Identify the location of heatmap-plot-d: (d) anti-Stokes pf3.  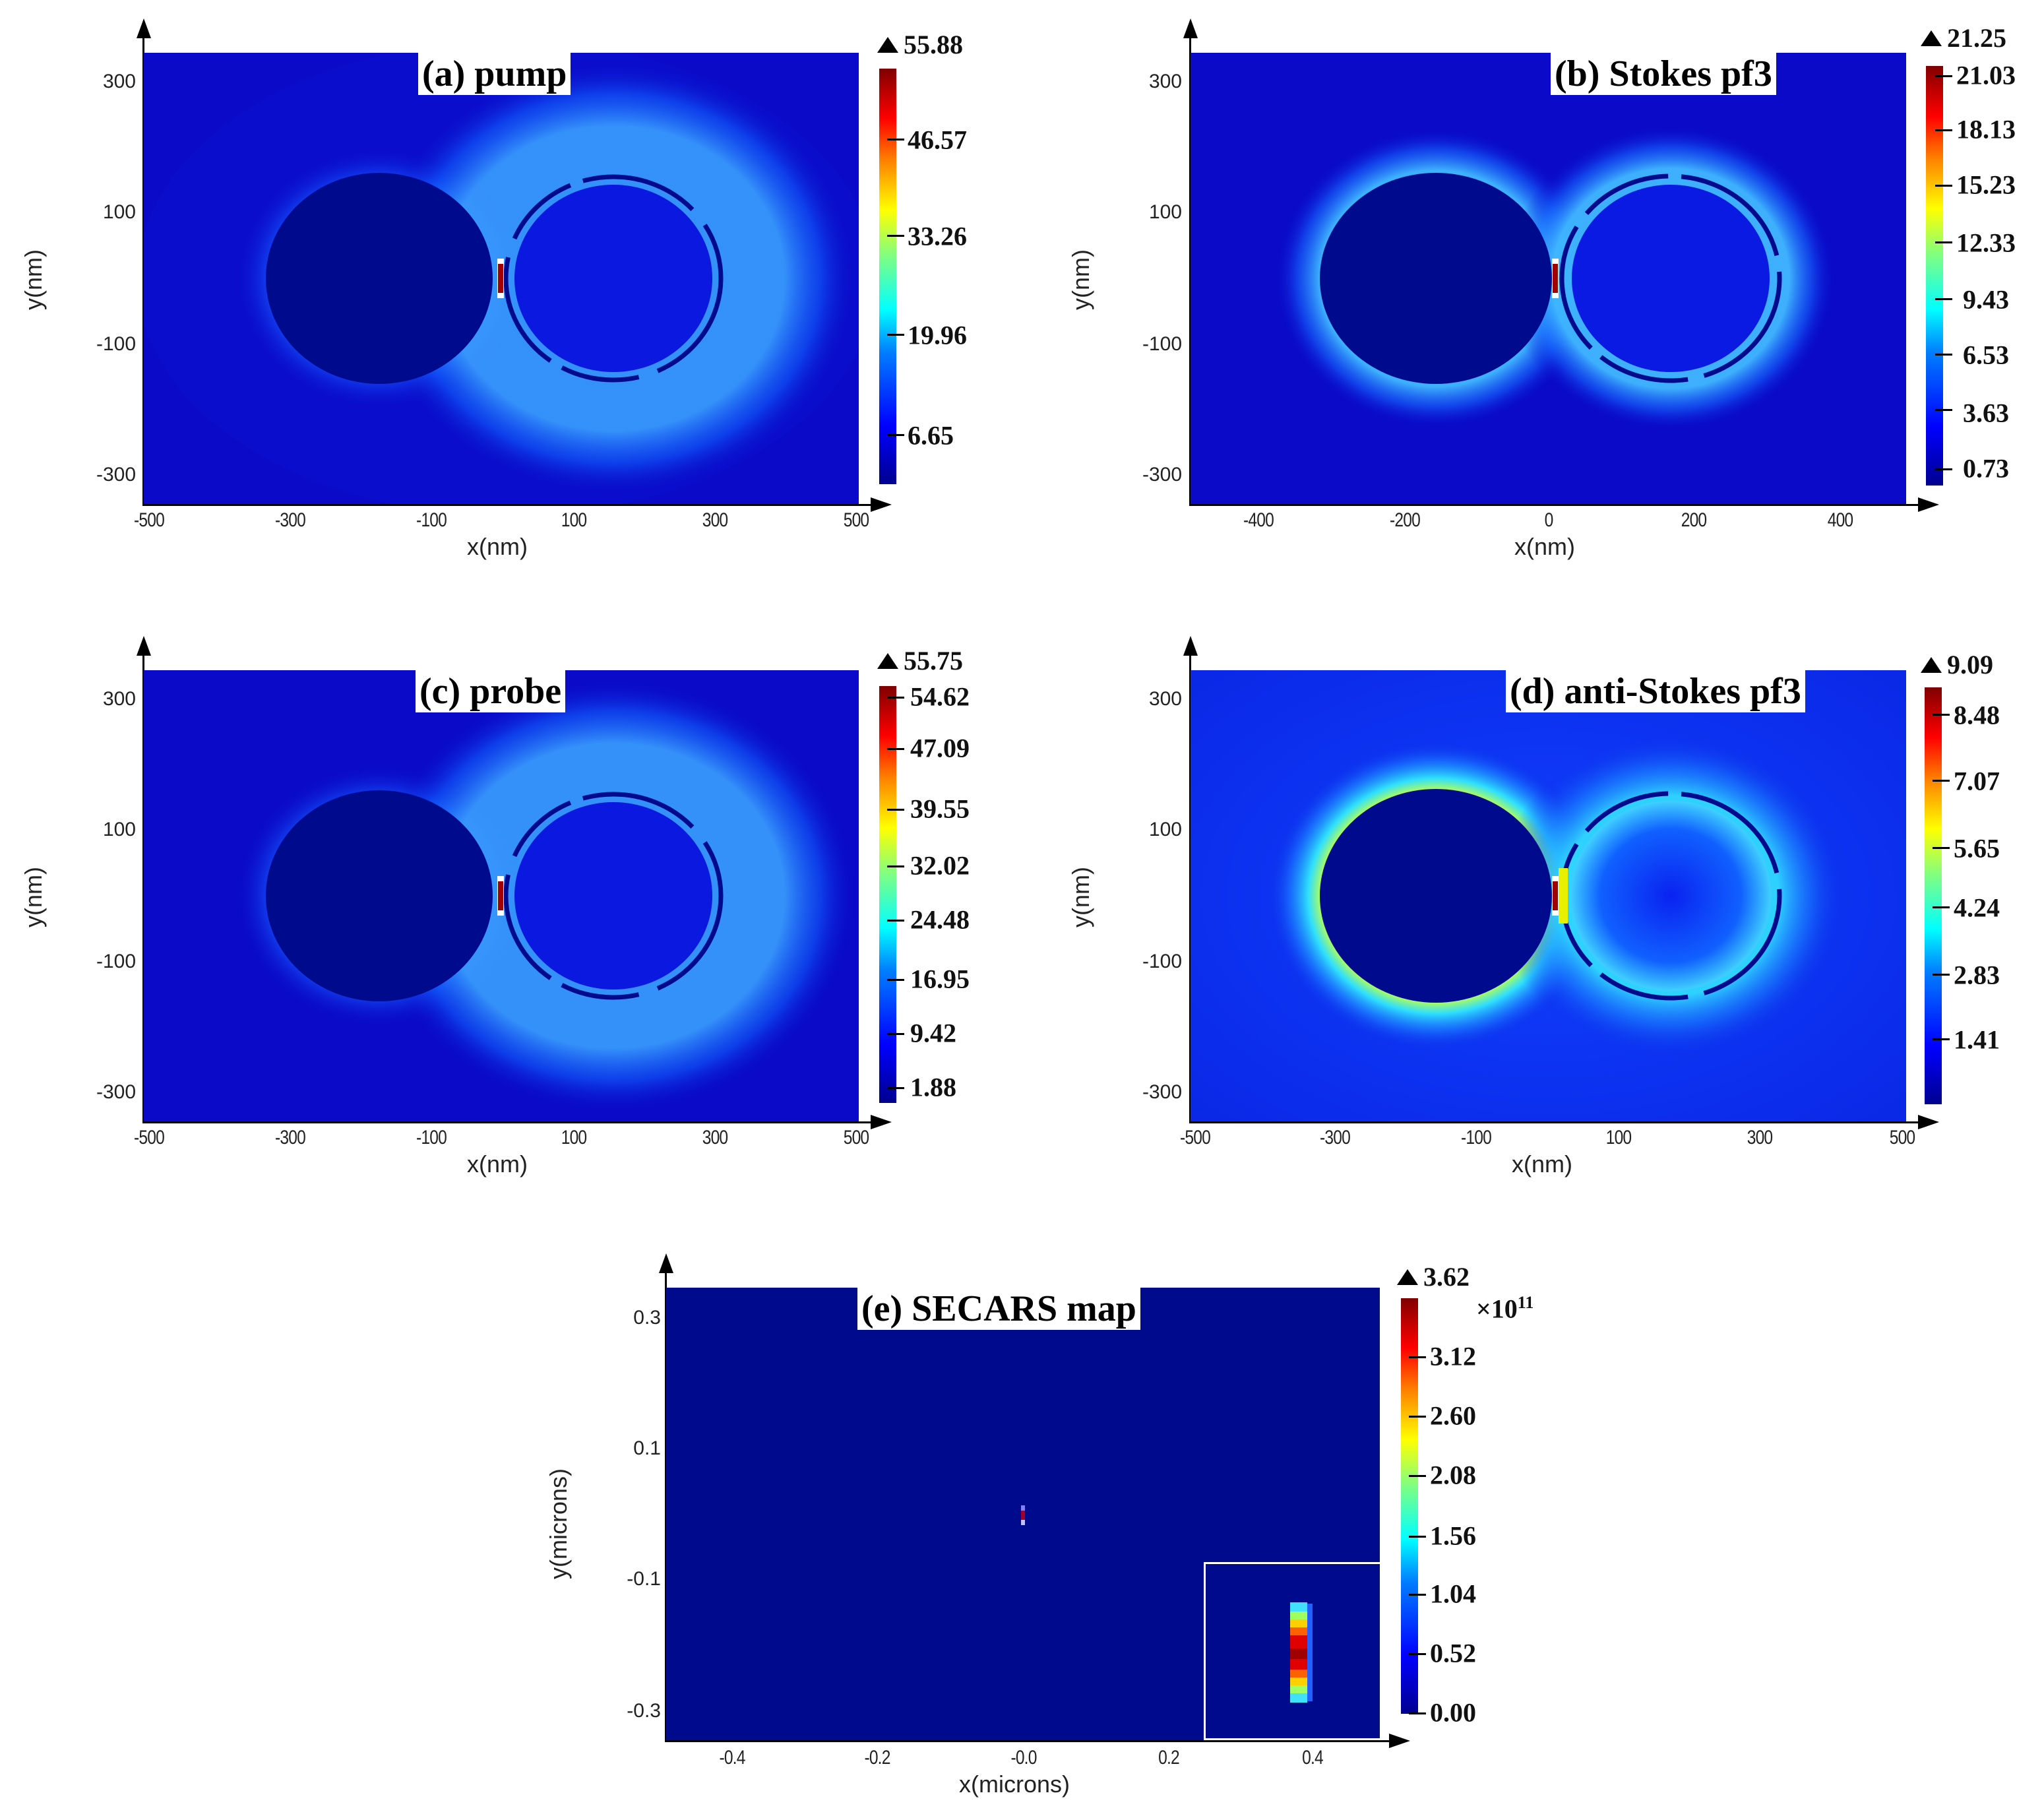
(1548, 895).